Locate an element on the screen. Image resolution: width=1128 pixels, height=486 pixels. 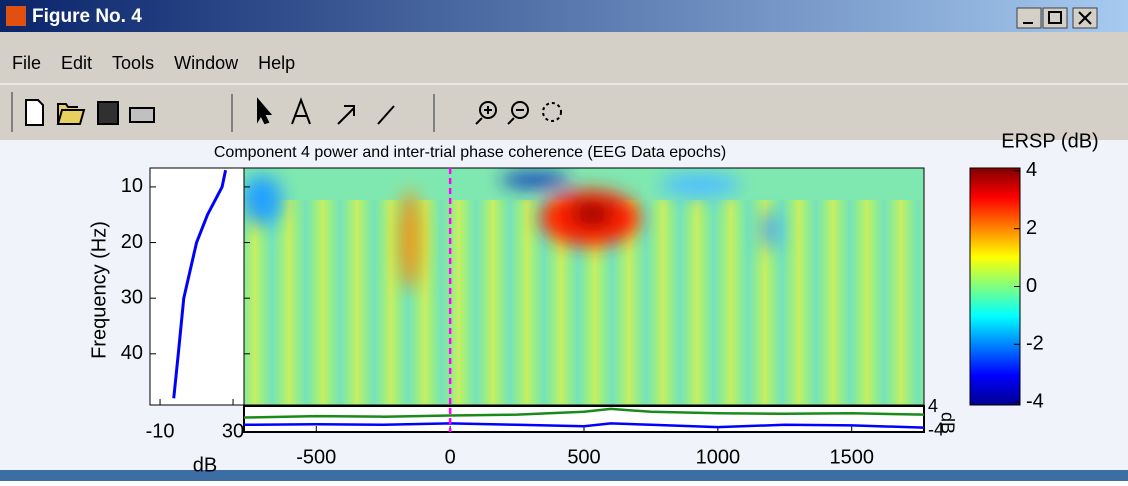
x-tick-label: -10 is located at coordinates (160, 431).